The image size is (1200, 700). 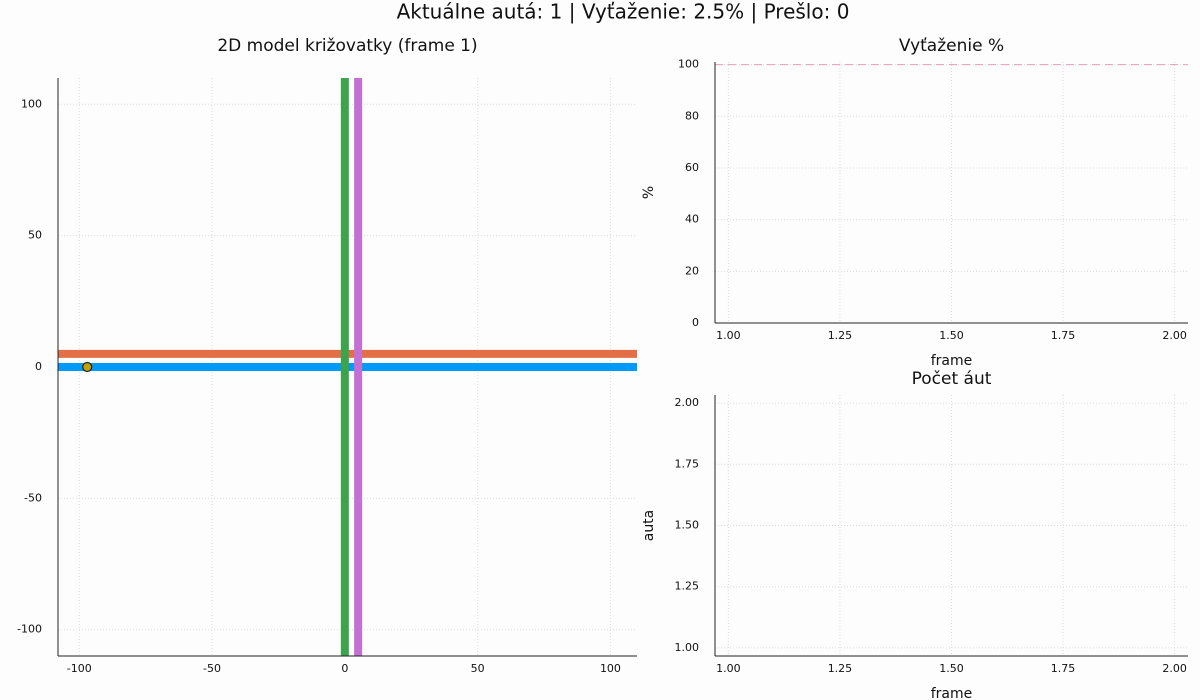 What do you see at coordinates (952, 379) in the screenshot?
I see `chart-title: Počet áut` at bounding box center [952, 379].